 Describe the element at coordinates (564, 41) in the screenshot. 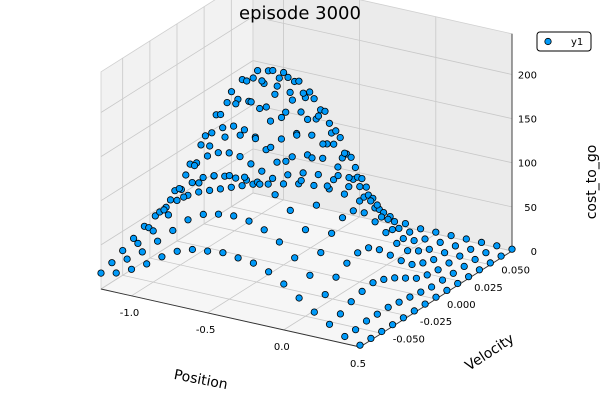

I see `legend-box` at that location.